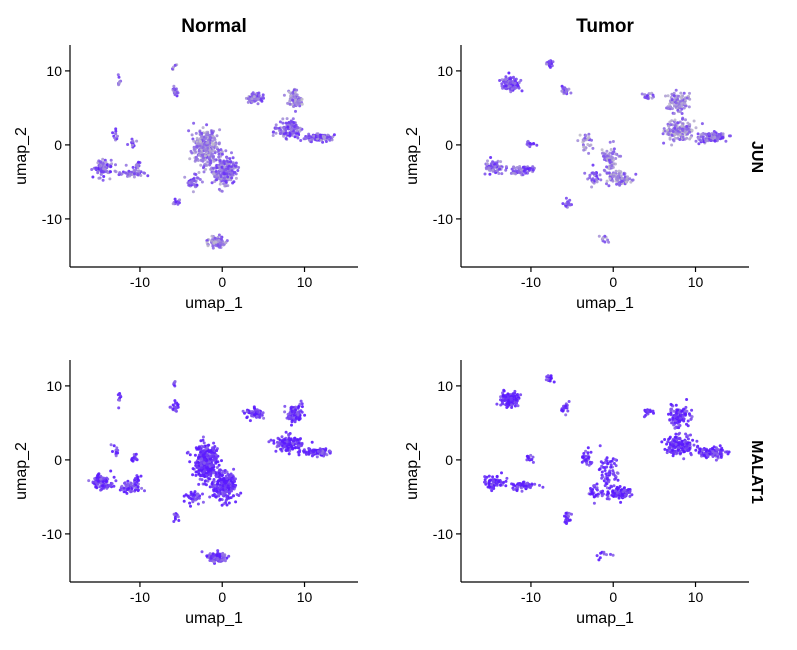 This screenshot has height=650, width=797. Describe the element at coordinates (209, 472) in the screenshot. I see `points-malat1-normal` at that location.